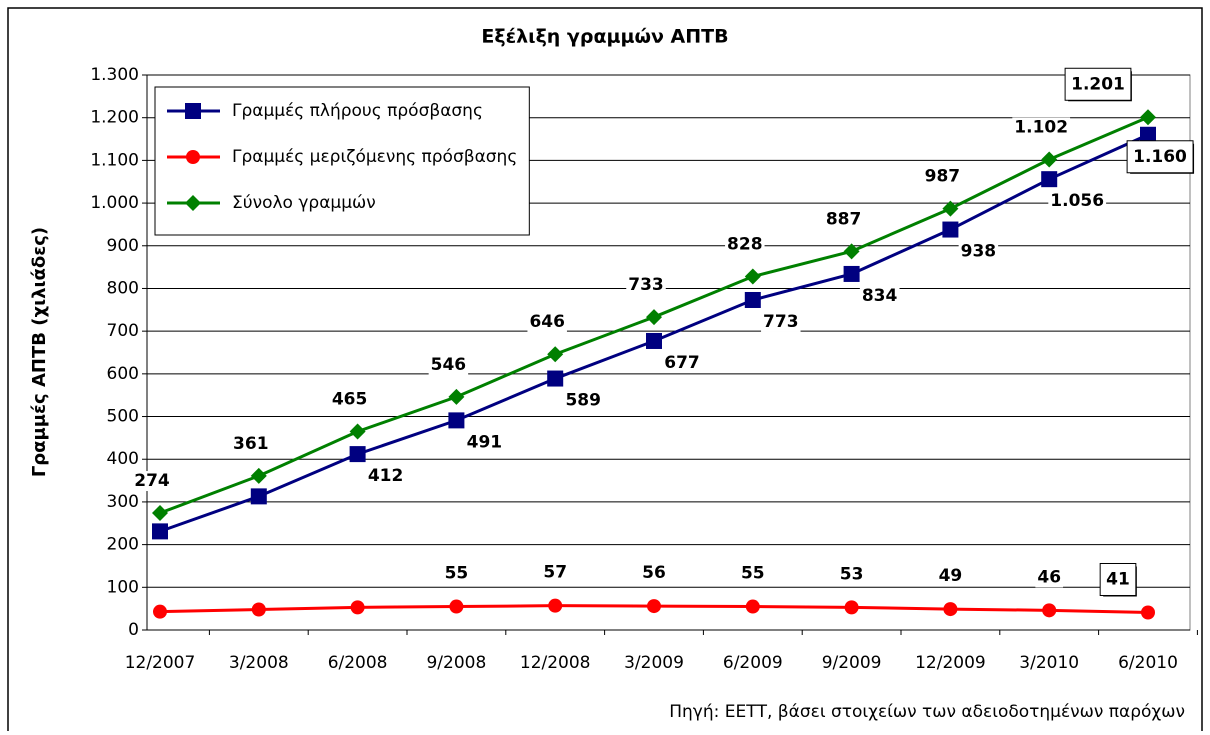 This screenshot has height=735, width=1210. What do you see at coordinates (1148, 663) in the screenshot?
I see `x-tick-label: 6/2010` at bounding box center [1148, 663].